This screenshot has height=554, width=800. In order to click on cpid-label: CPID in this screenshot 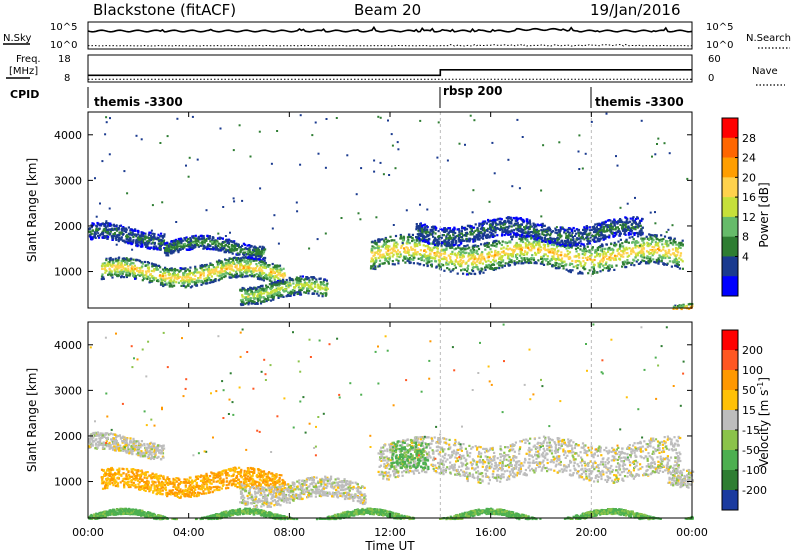, I will do `click(24, 94)`.